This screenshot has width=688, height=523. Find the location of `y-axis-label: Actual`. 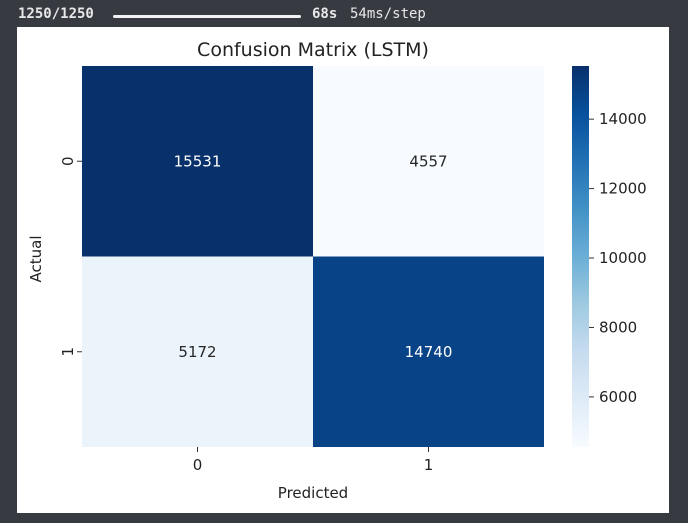

y-axis-label: Actual is located at coordinates (36, 259).